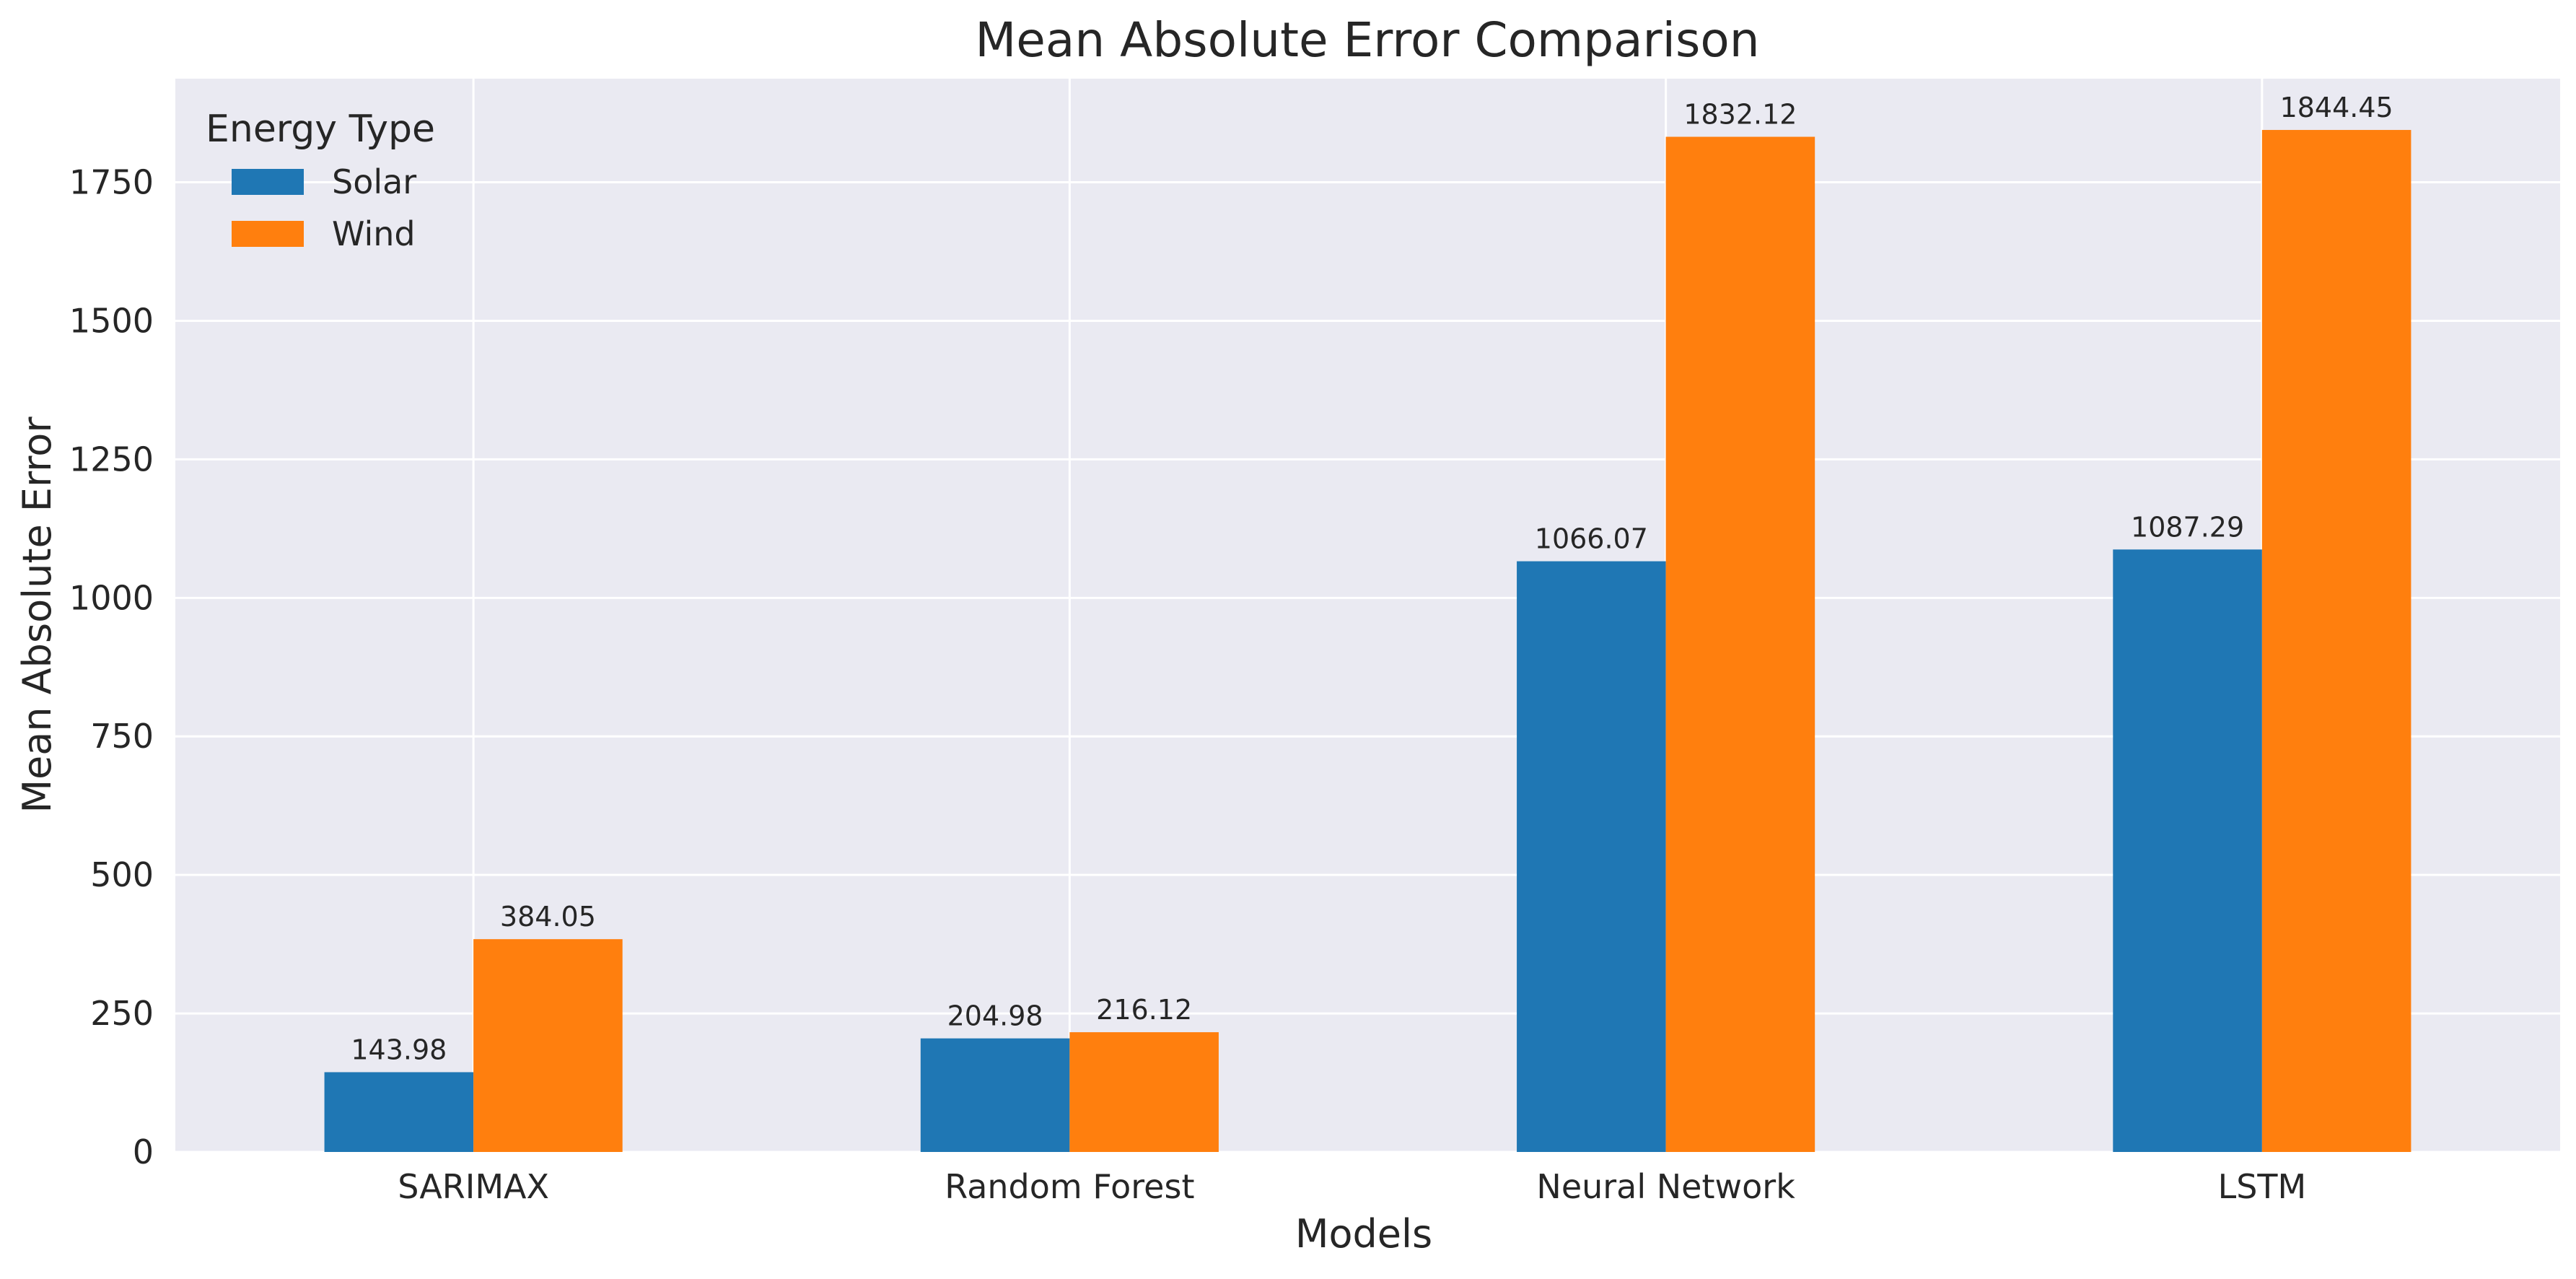 The width and height of the screenshot is (2576, 1279). I want to click on y-tick-label: 1000, so click(111, 597).